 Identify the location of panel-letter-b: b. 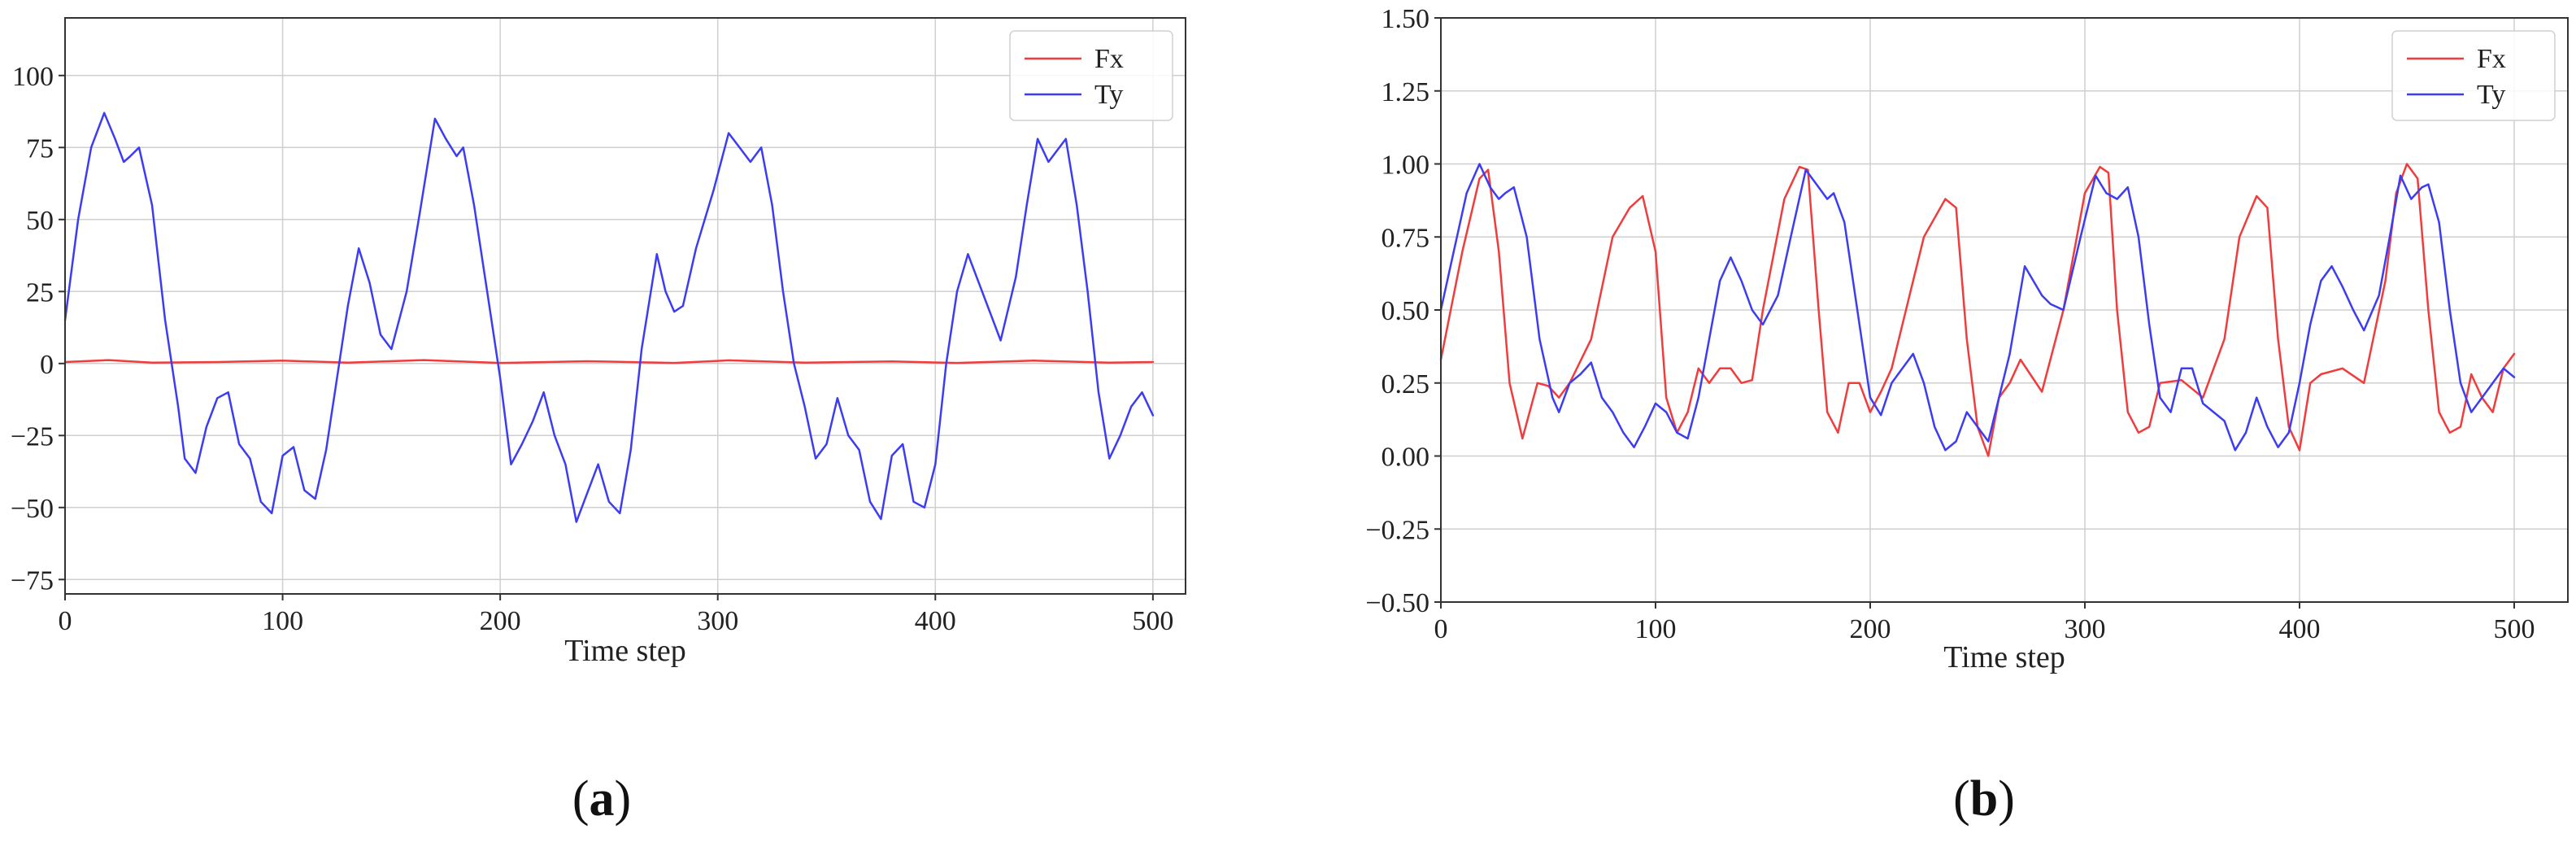
(1984, 799).